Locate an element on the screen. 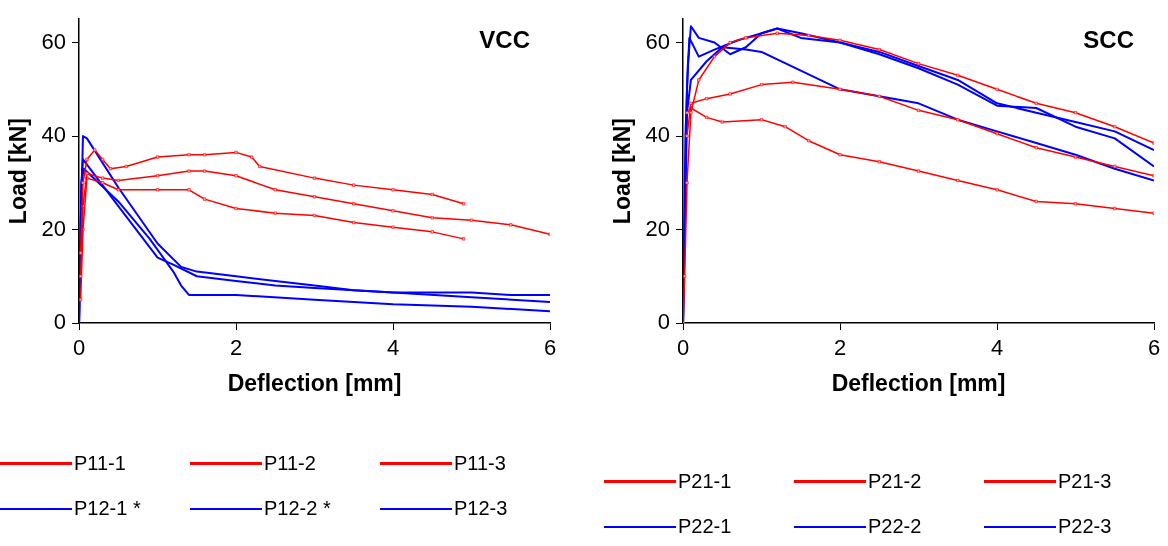  legend-label: P12-3 is located at coordinates (481, 508).